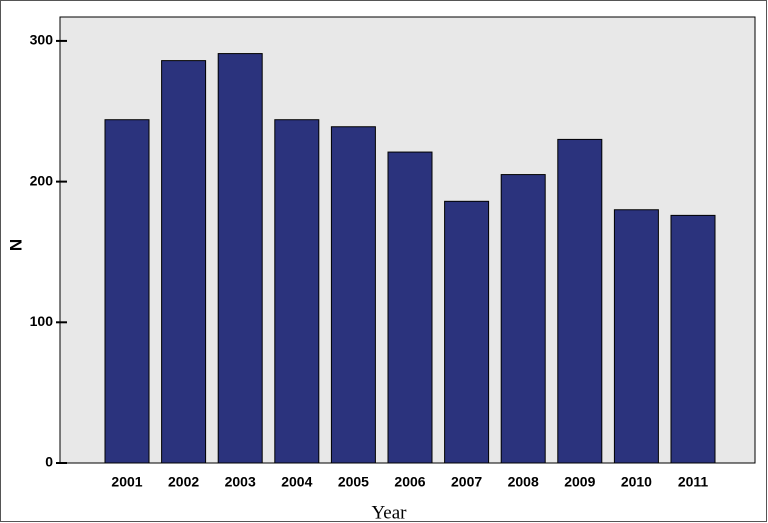 This screenshot has height=523, width=768. Describe the element at coordinates (42, 40) in the screenshot. I see `y-tick-label: 300` at that location.